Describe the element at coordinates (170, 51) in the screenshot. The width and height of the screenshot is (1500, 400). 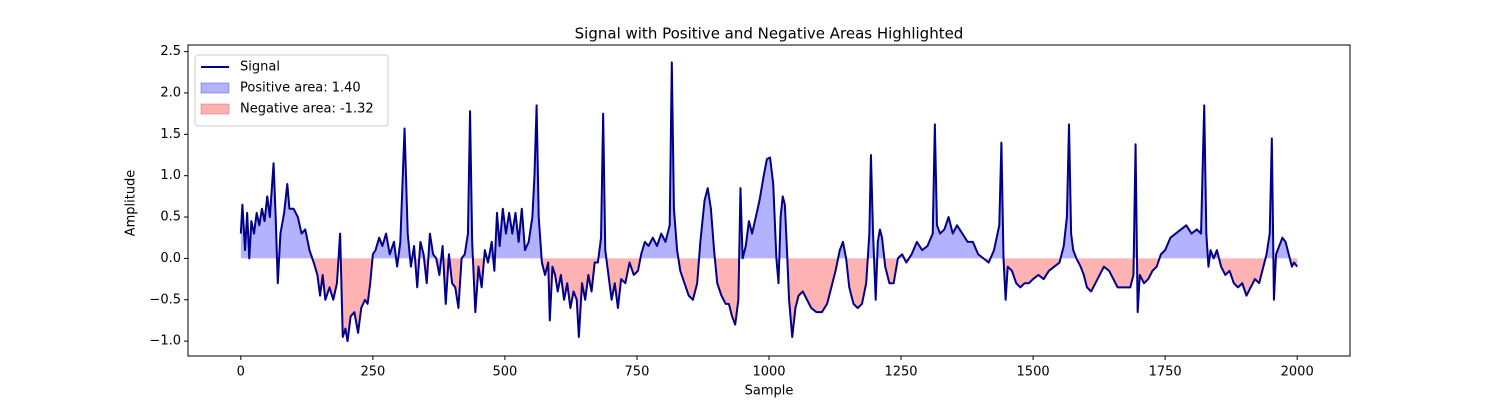
I see `y-tick-label: 2.5` at that location.